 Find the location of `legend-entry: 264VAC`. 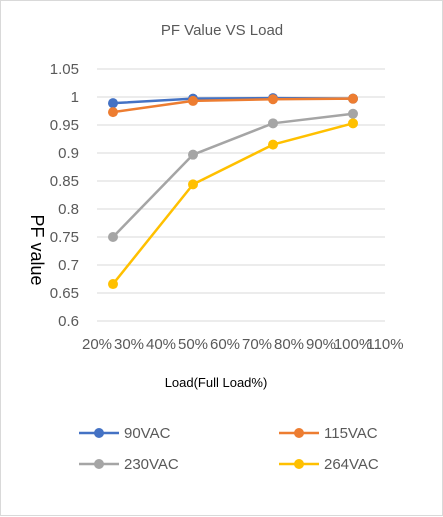

legend-entry: 264VAC is located at coordinates (329, 464).